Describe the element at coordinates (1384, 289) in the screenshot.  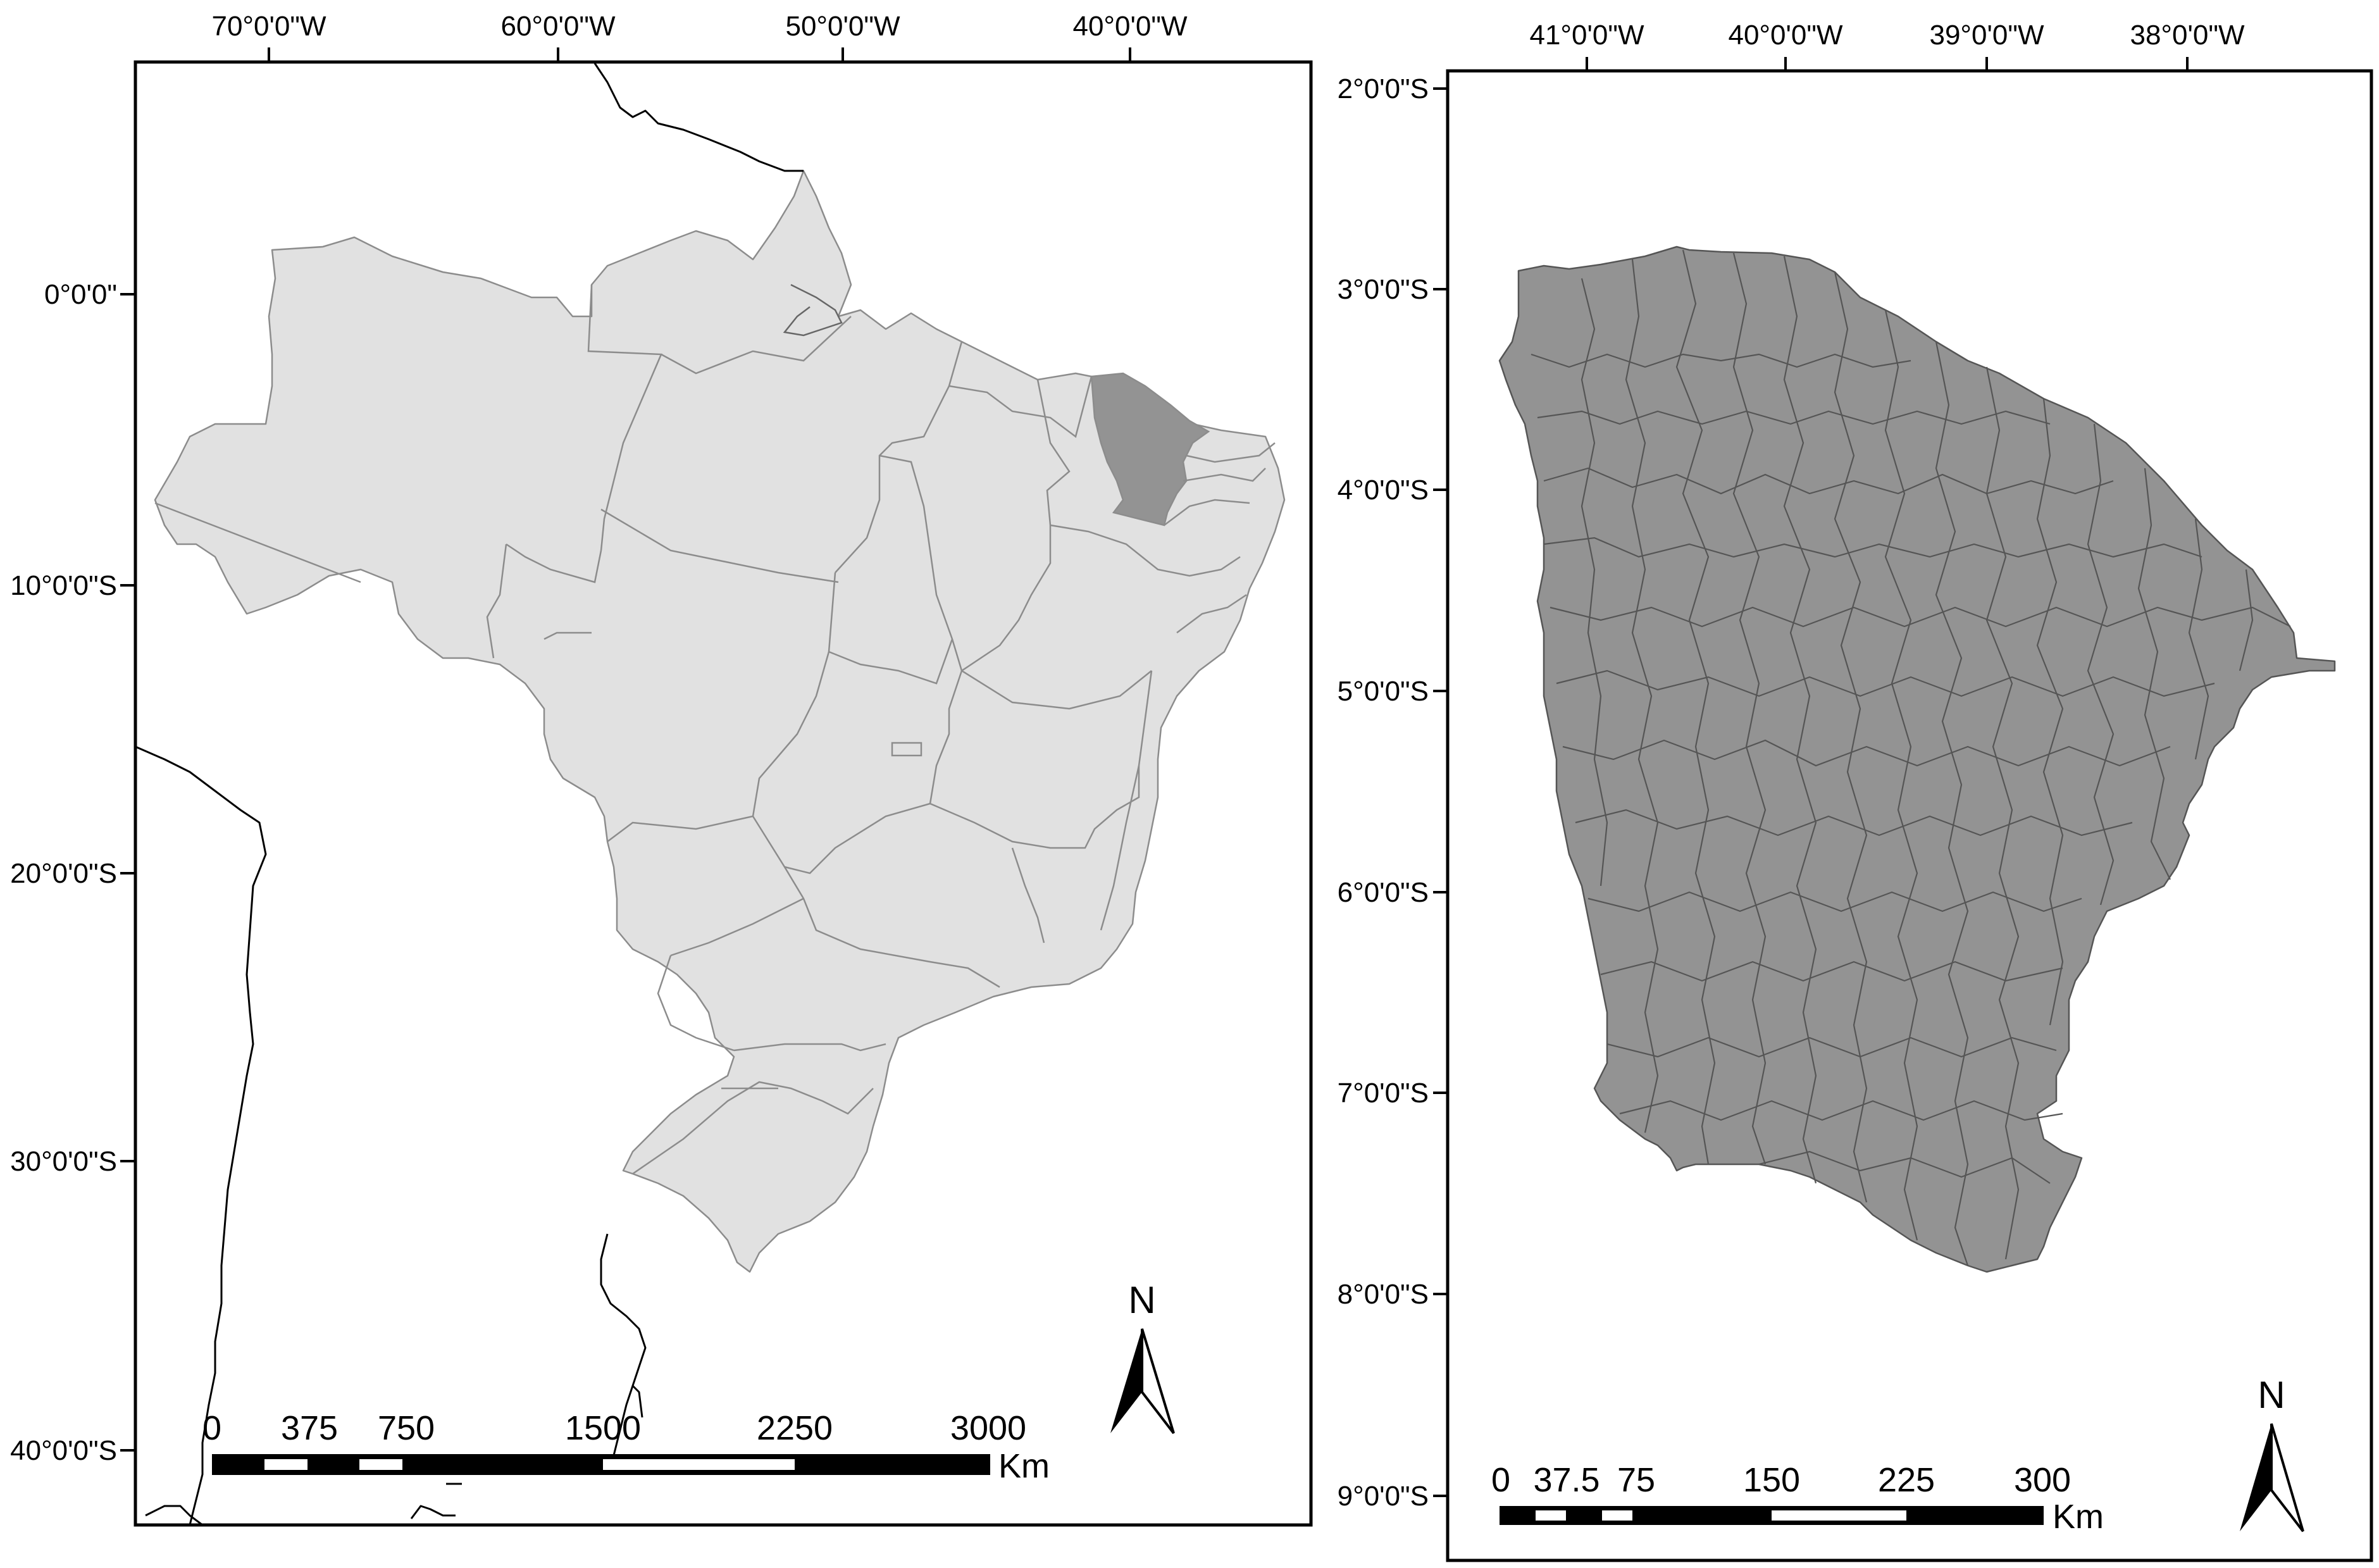
I see `lat-label-3s: 3°0'0"S` at that location.